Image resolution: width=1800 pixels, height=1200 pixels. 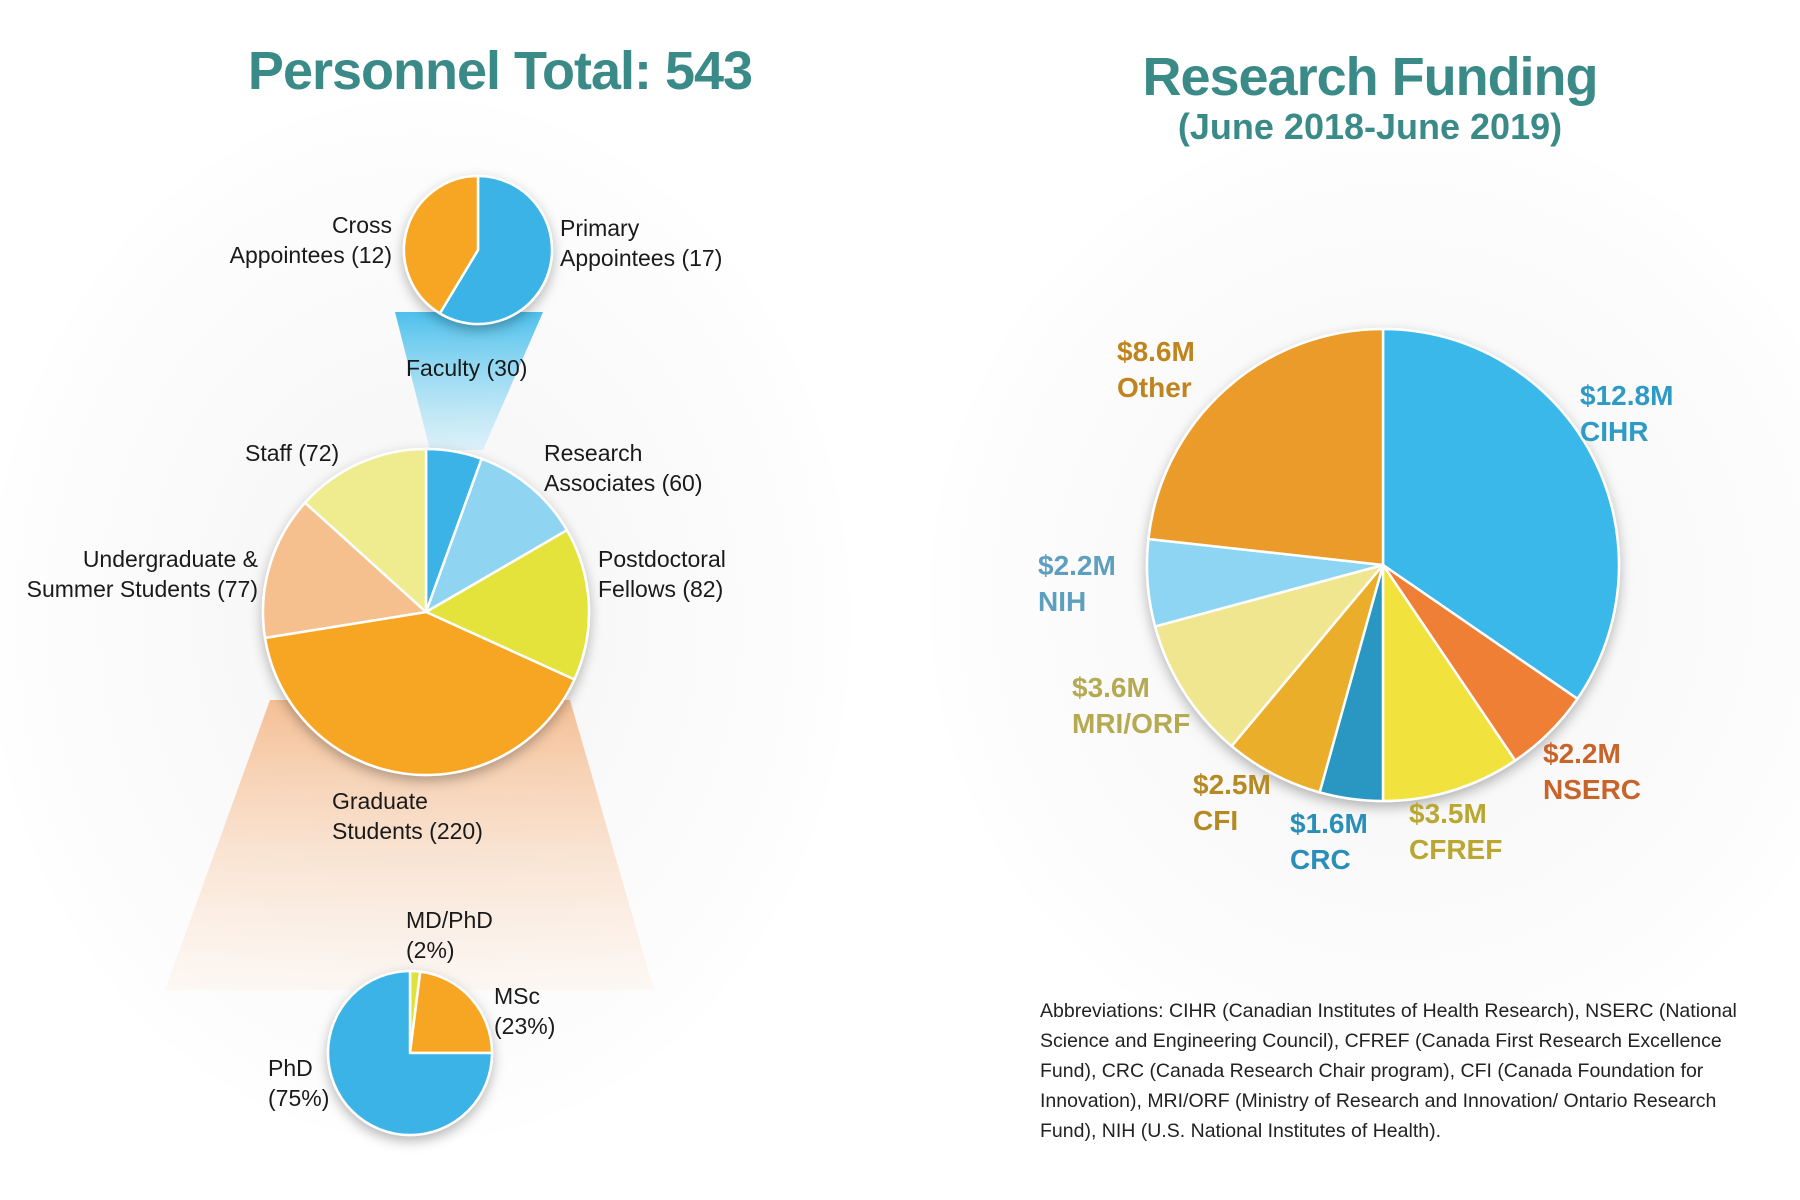 What do you see at coordinates (1077, 583) in the screenshot?
I see `label-nih: $2.2M NIH` at bounding box center [1077, 583].